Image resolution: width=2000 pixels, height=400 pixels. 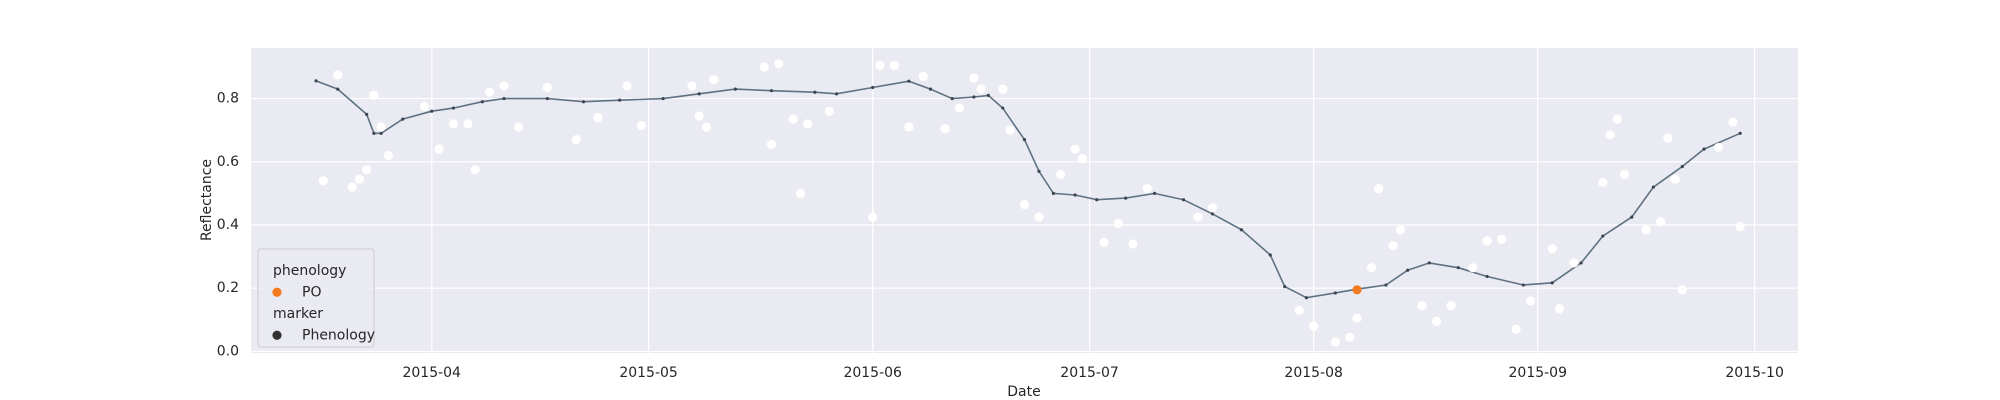 I want to click on y-axis-label: Reflectance, so click(x=207, y=200).